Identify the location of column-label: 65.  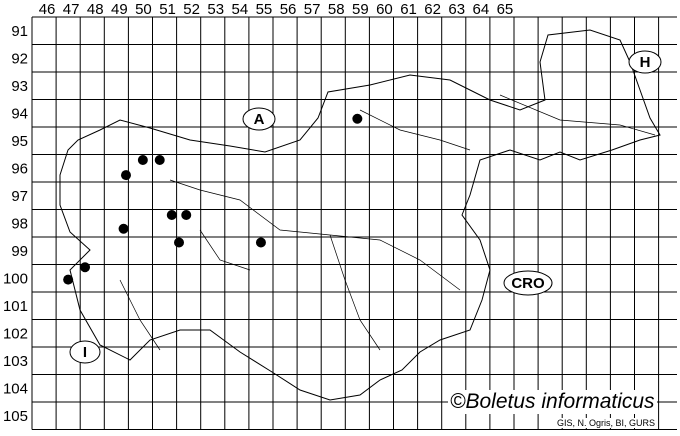
(505, 9).